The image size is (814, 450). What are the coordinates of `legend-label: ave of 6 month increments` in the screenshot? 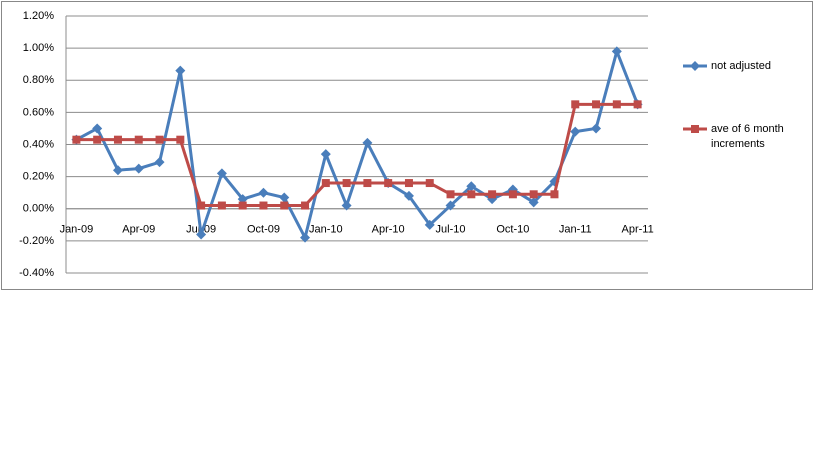 It's located at (747, 136).